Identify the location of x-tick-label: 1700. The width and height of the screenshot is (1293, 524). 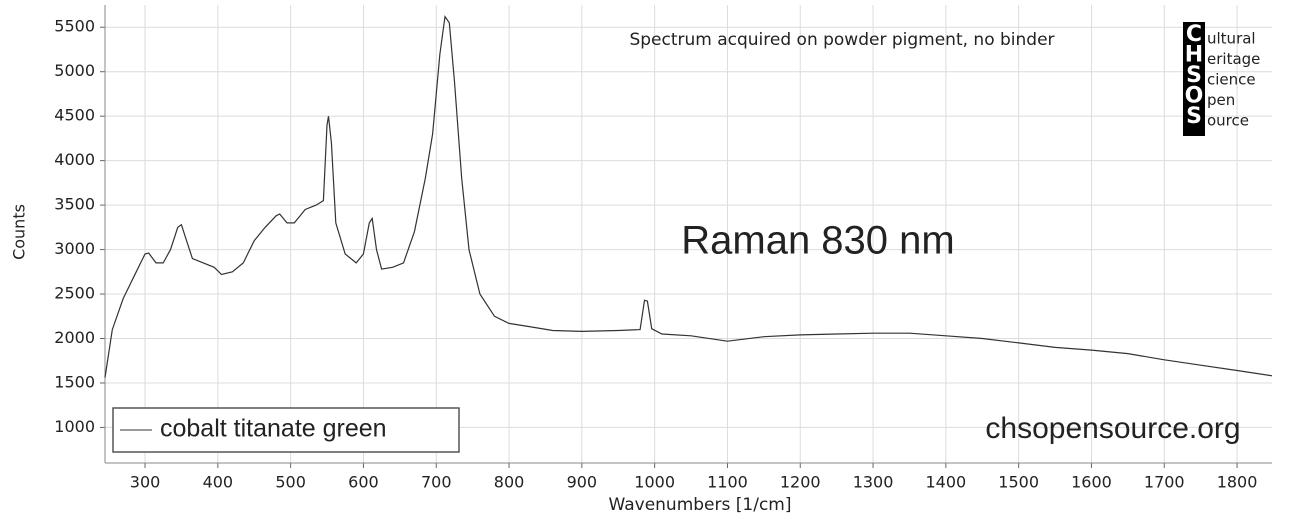
(1164, 482).